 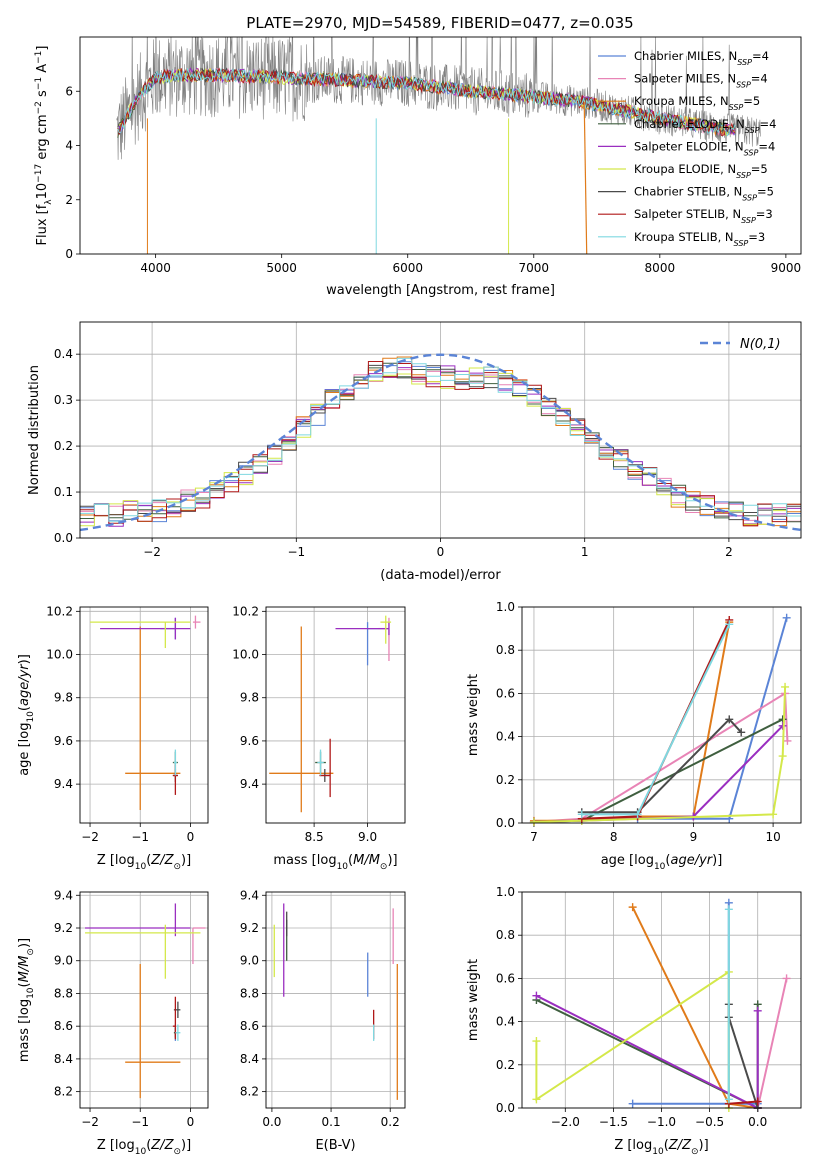 I want to click on legend-text: Salpeter ELODIE, N, so click(x=689, y=146).